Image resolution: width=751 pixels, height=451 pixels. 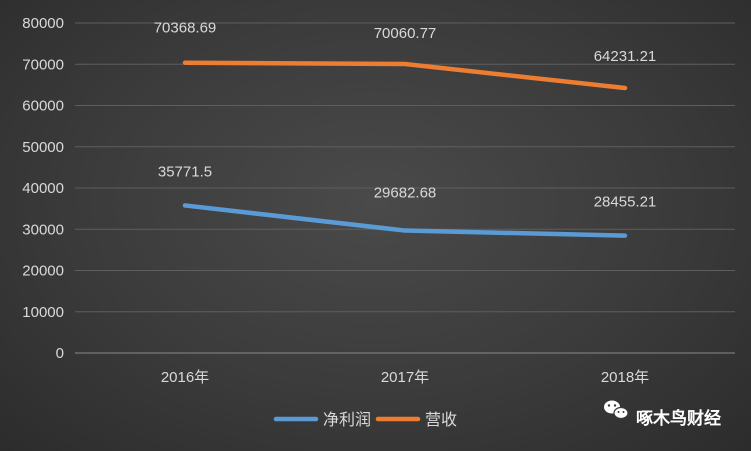 I want to click on y-tick-label: 40000, so click(x=43, y=188).